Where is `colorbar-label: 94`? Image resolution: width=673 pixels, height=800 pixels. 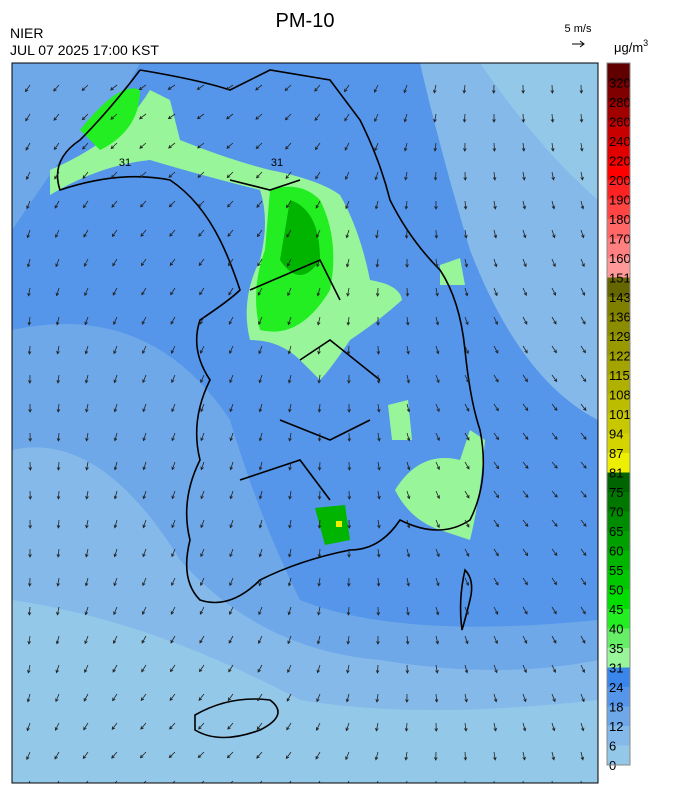
colorbar-label: 94 is located at coordinates (616, 434).